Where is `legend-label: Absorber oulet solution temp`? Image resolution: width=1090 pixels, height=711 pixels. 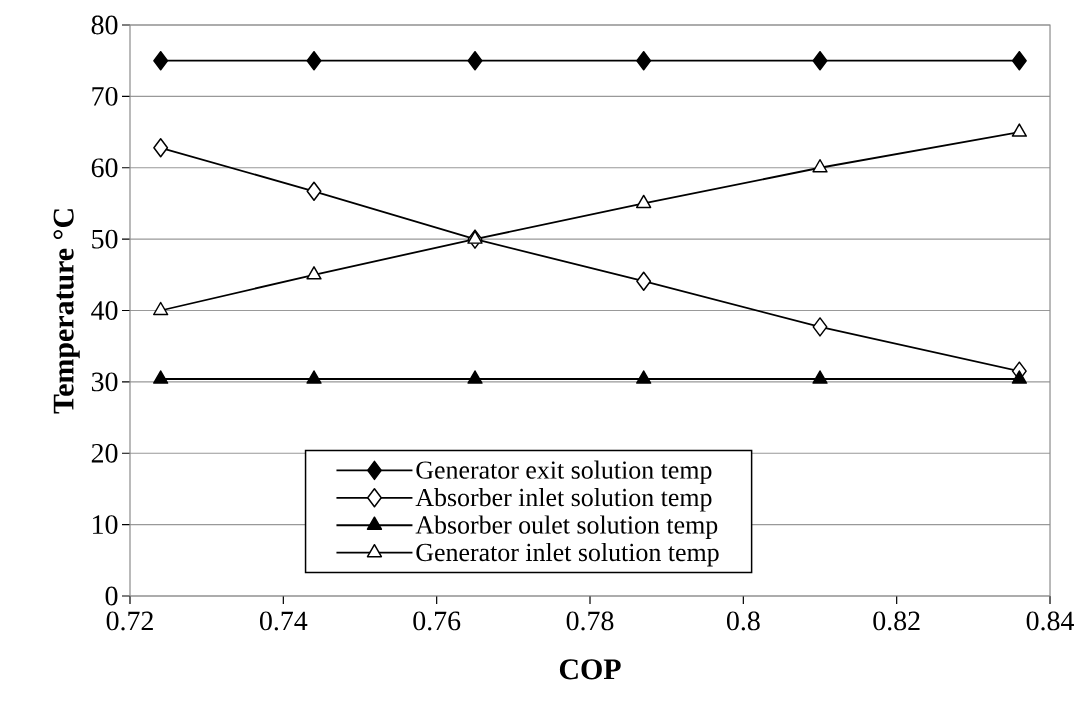 legend-label: Absorber oulet solution temp is located at coordinates (566, 527).